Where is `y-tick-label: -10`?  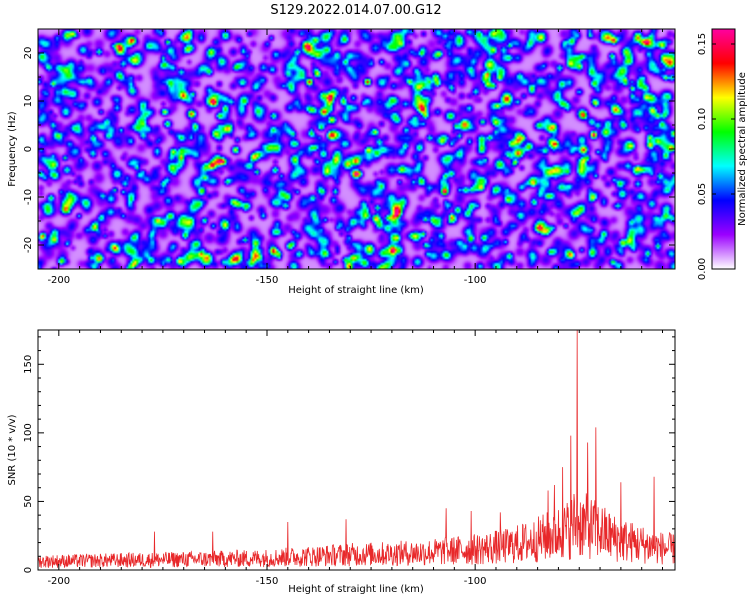
y-tick-label: -10 is located at coordinates (28, 197).